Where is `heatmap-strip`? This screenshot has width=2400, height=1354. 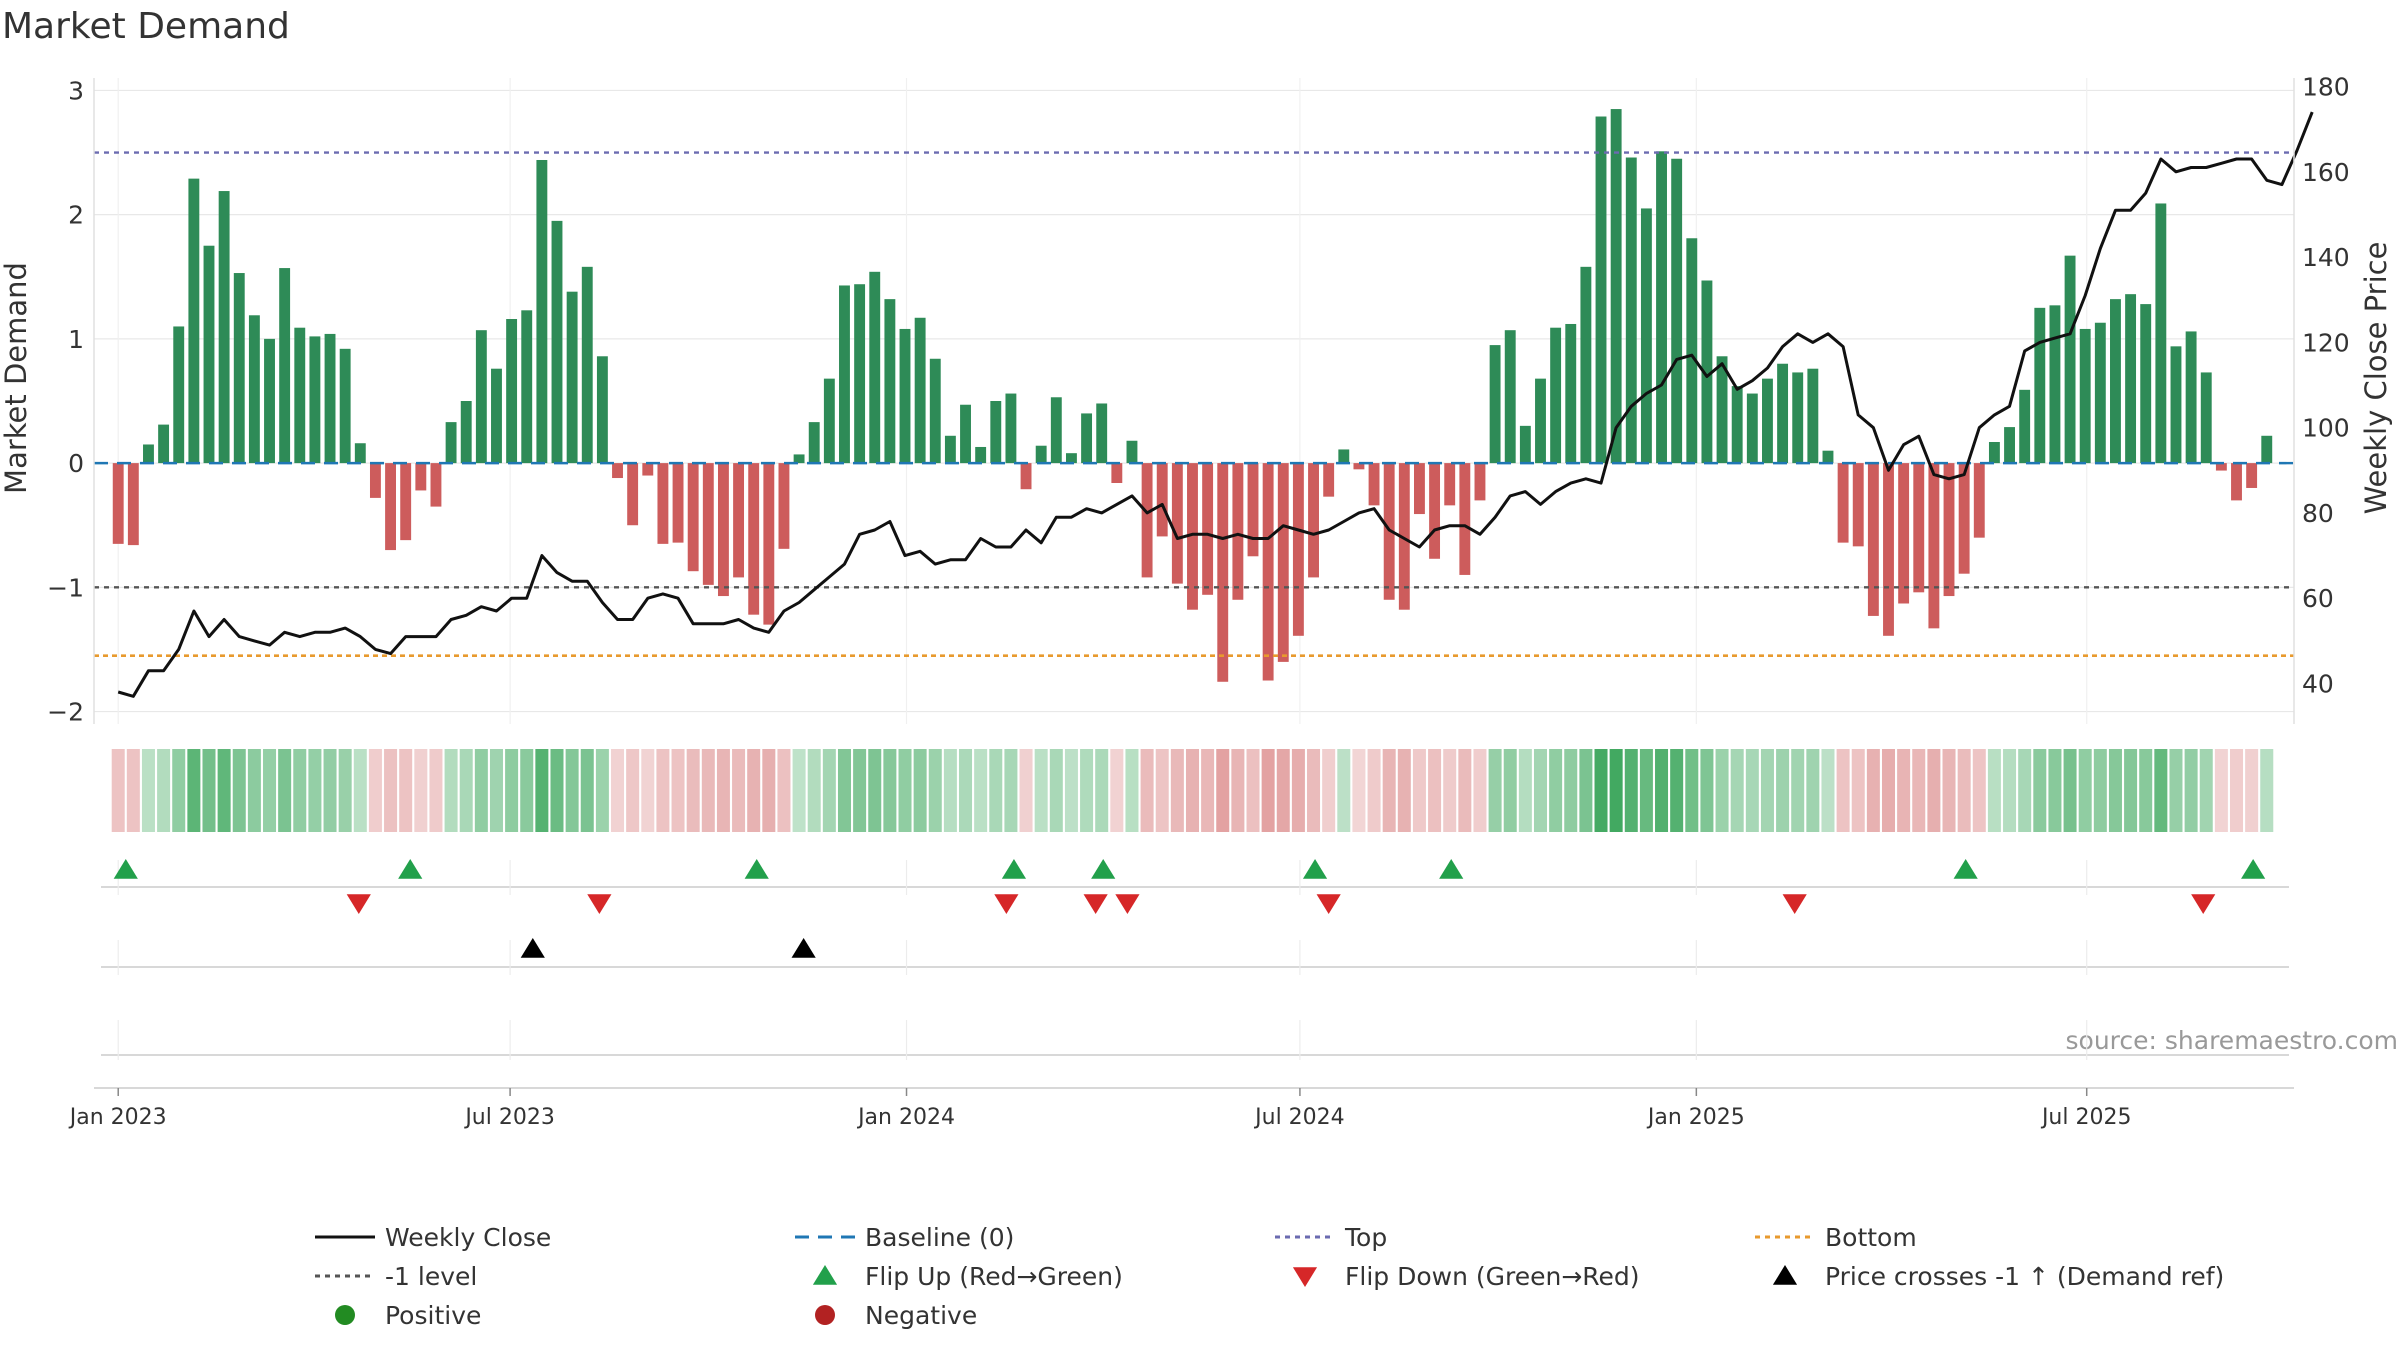
heatmap-strip is located at coordinates (1192, 790).